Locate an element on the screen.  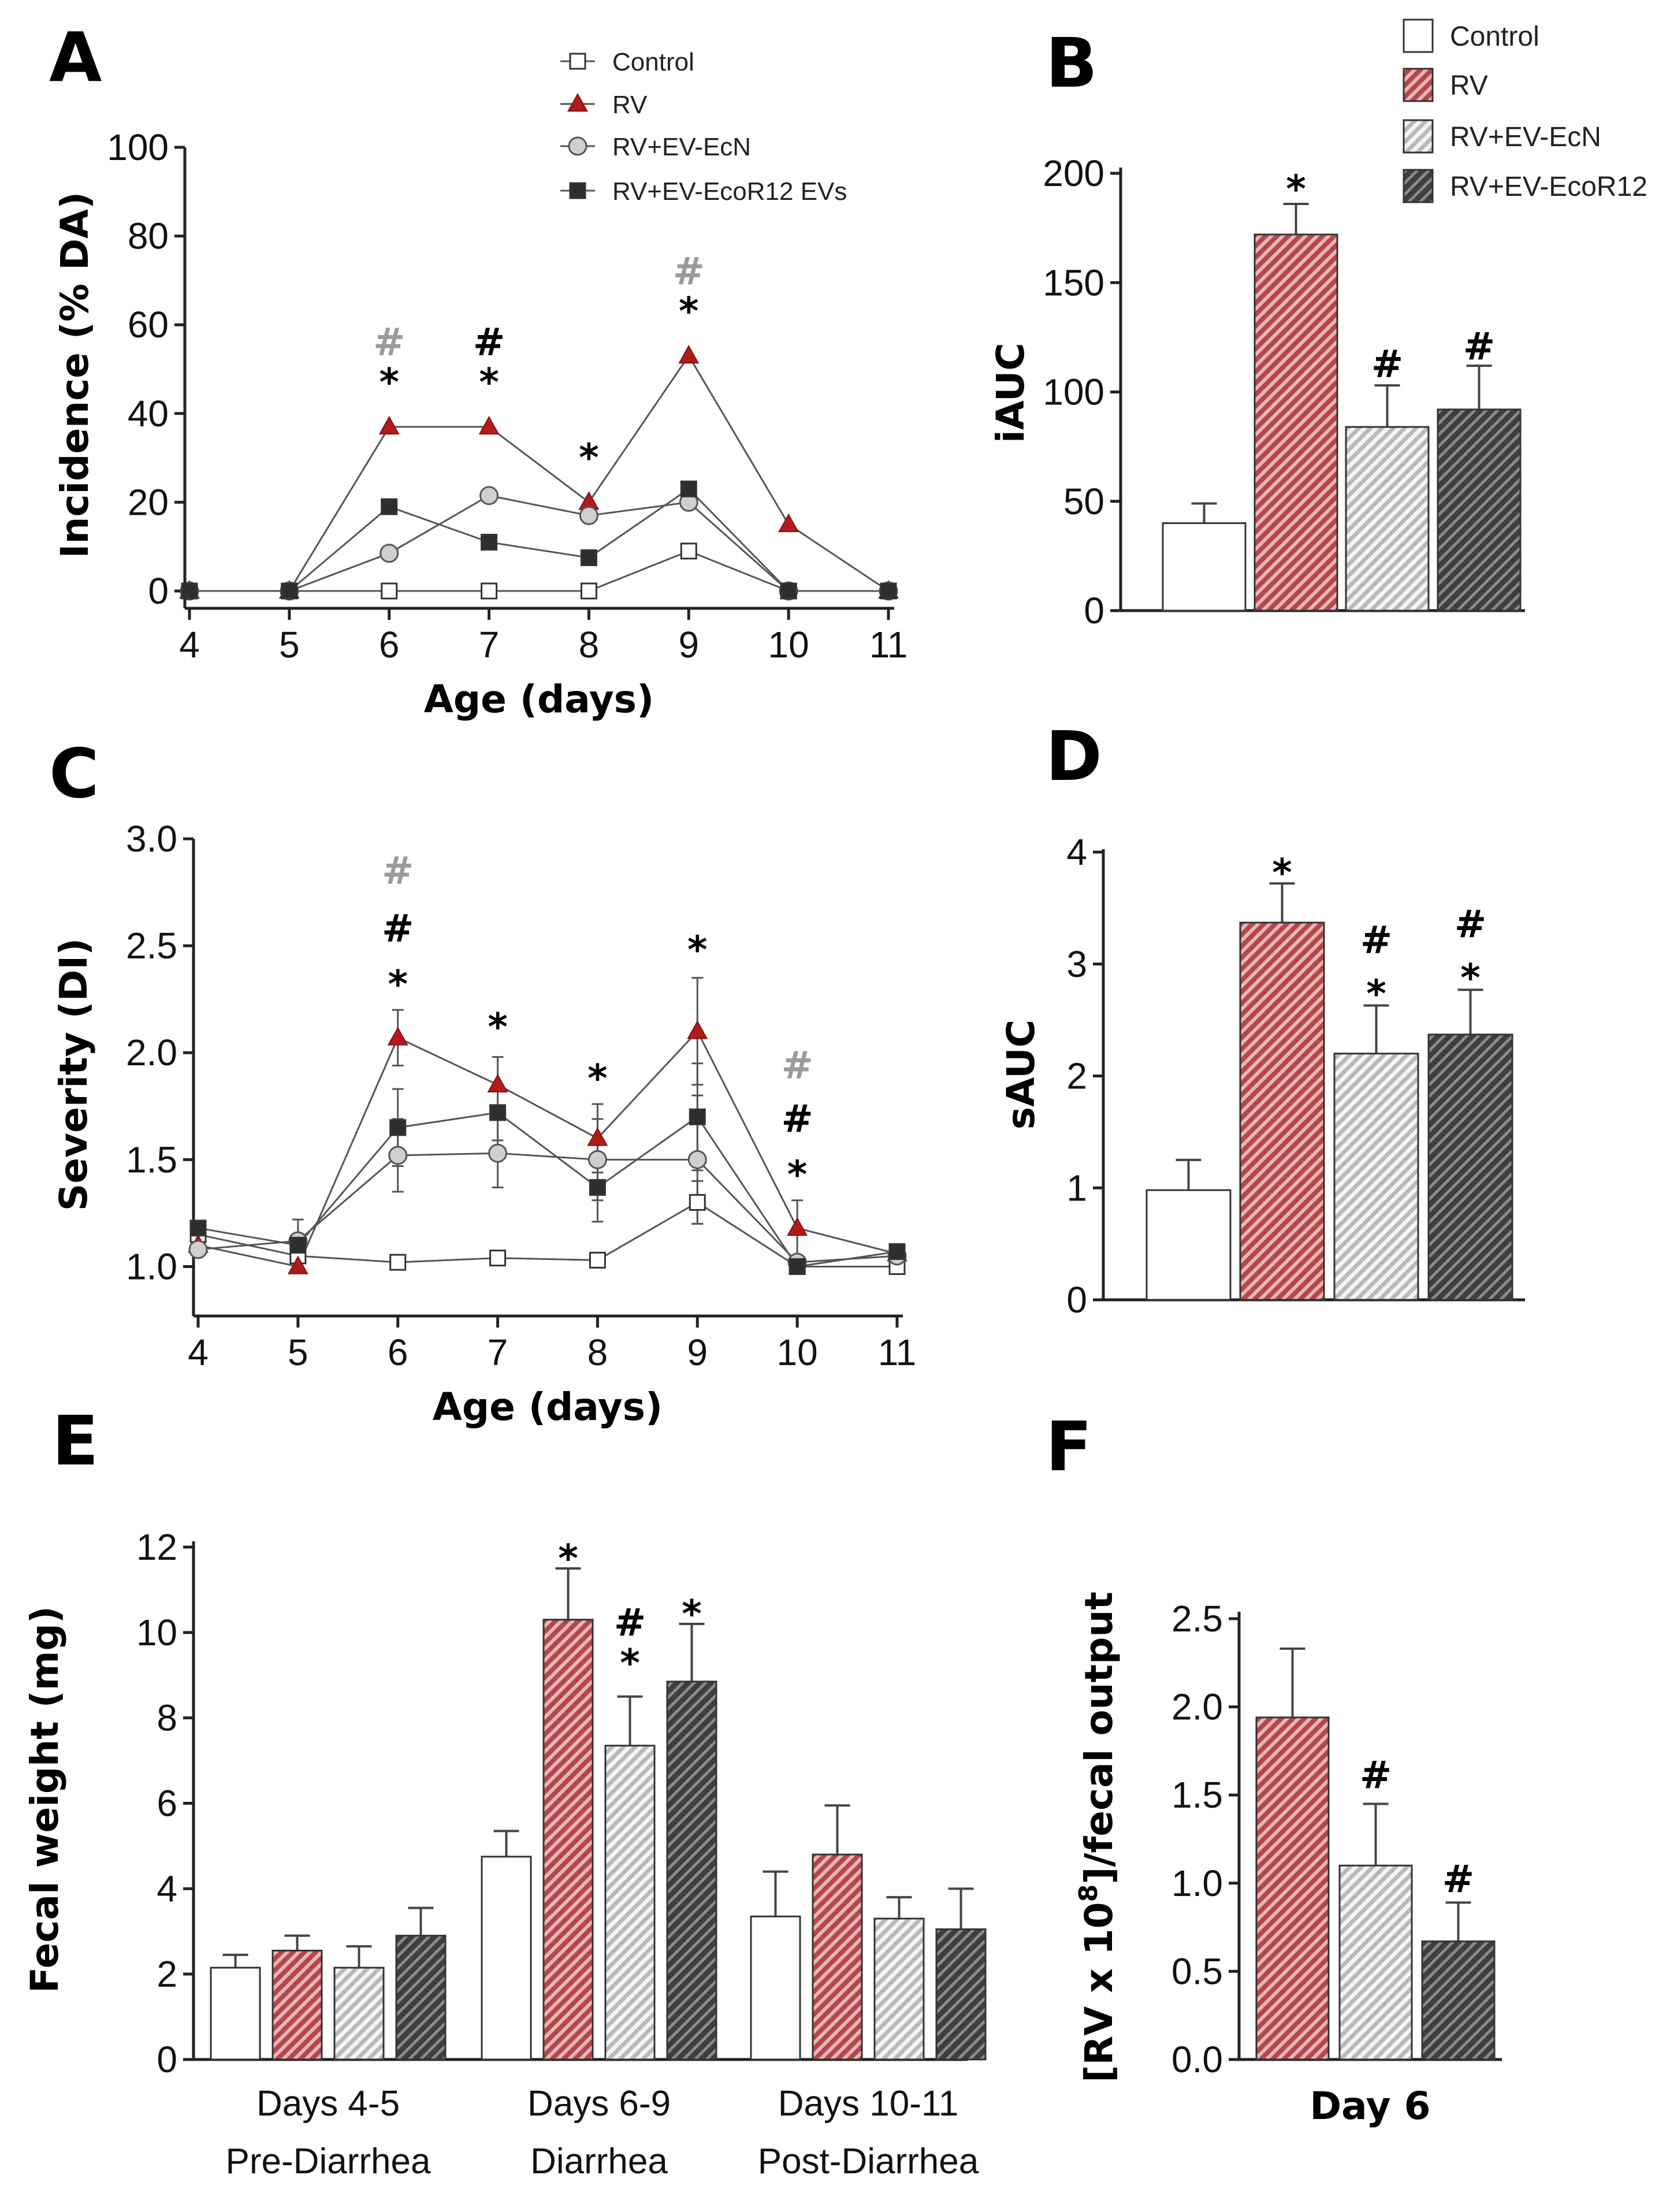
y-tick-label: 60 is located at coordinates (148, 324).